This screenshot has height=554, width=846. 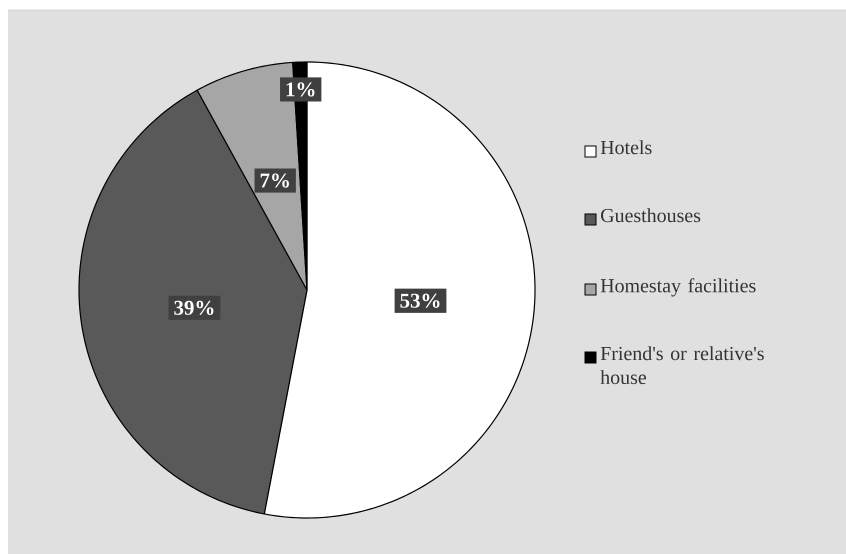 I want to click on data-label: 1%, so click(x=300, y=89).